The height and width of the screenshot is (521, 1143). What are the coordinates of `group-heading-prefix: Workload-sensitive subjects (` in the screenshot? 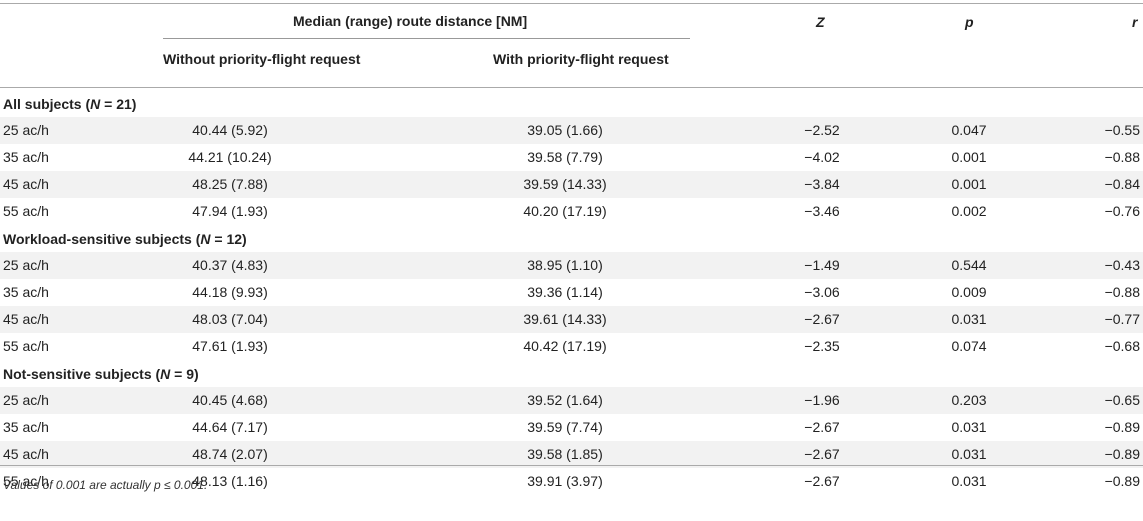 It's located at (102, 239).